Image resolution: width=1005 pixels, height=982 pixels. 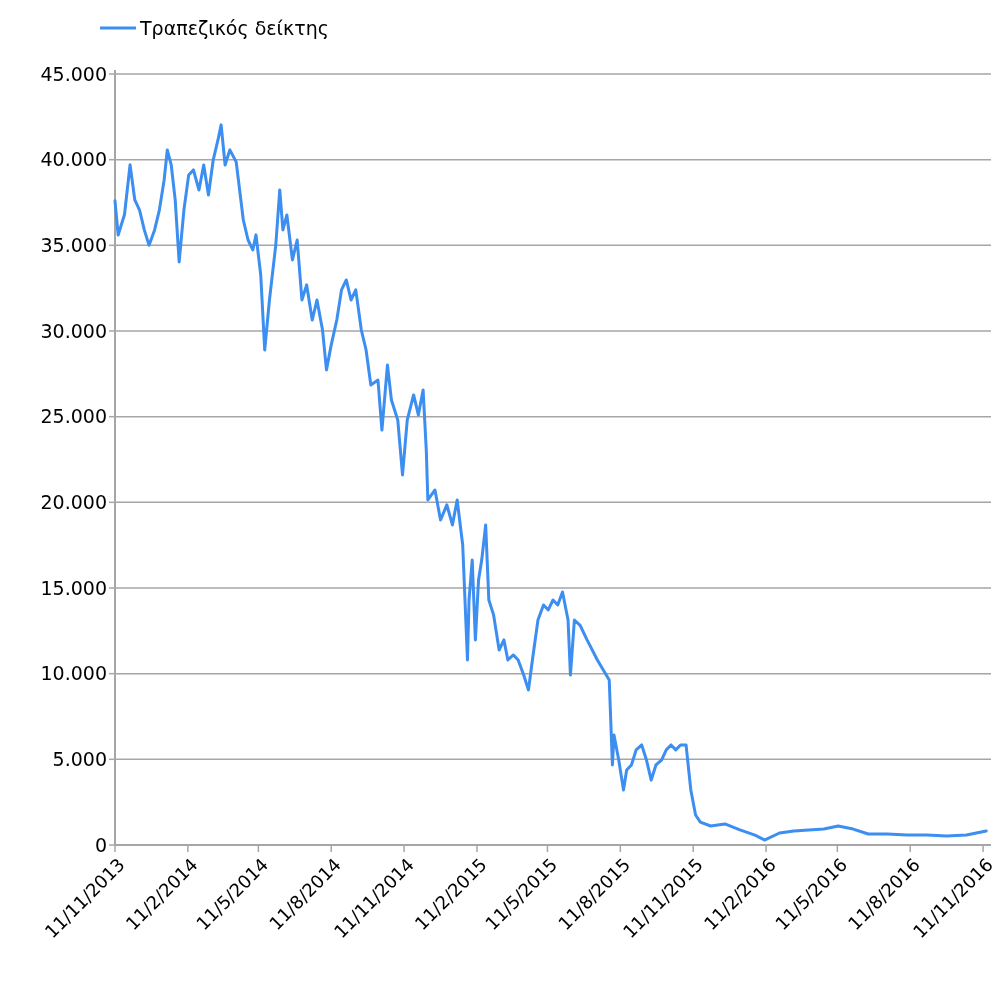 I want to click on y-tick-label: 10.000, so click(x=73, y=673).